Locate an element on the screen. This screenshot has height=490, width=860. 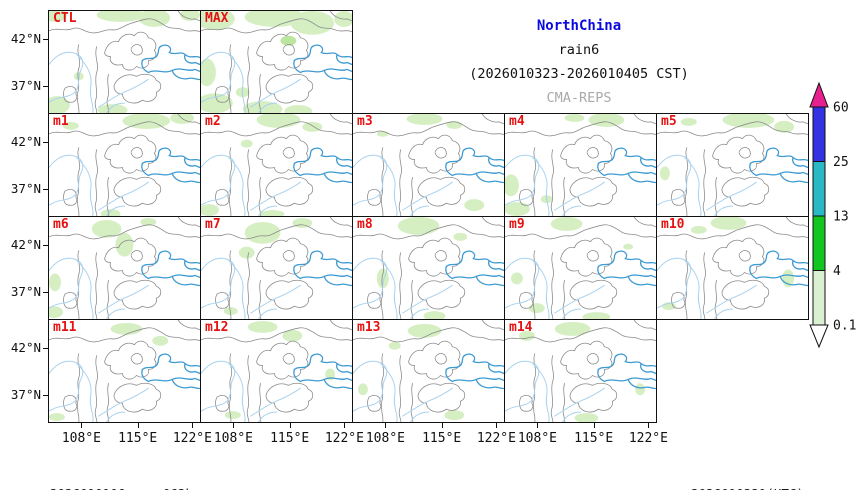
panel-label-m12: m12 is located at coordinates (217, 327).